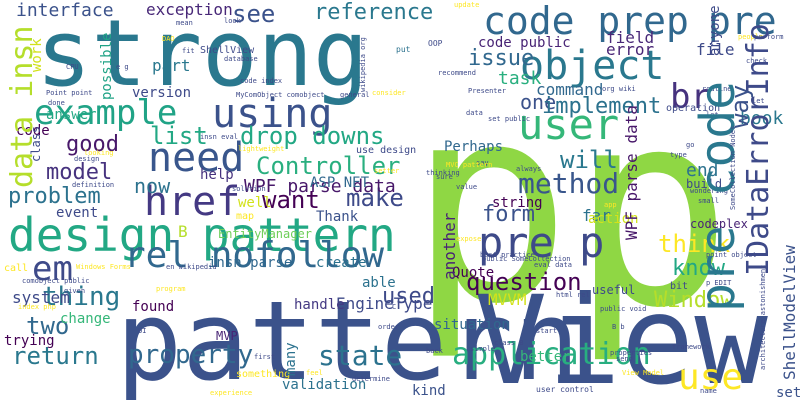 Image resolution: width=800 pixels, height=400 pixels. I want to click on word-update: update, so click(467, 5).